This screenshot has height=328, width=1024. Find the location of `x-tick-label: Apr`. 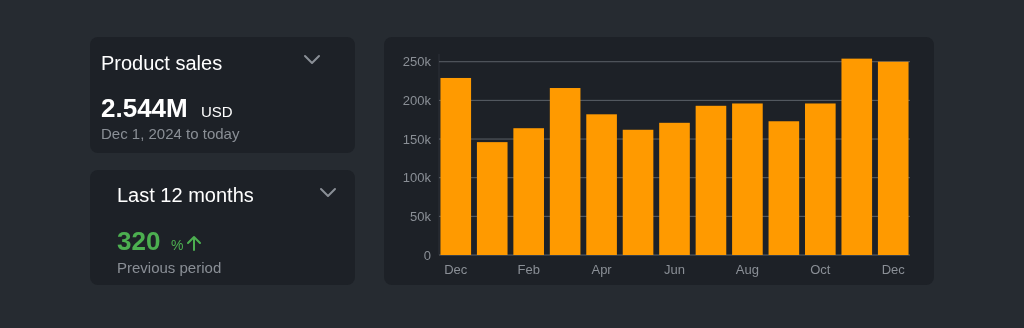

x-tick-label: Apr is located at coordinates (602, 269).